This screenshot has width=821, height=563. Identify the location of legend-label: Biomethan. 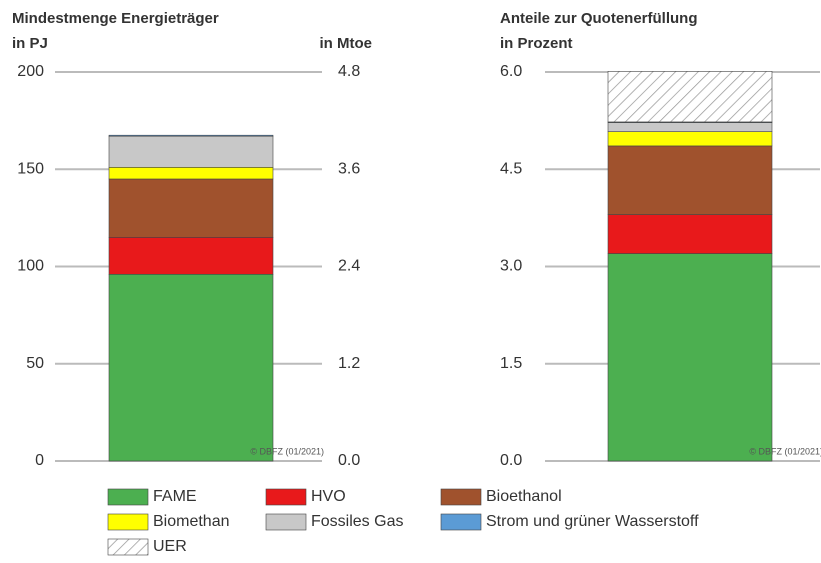
(191, 521).